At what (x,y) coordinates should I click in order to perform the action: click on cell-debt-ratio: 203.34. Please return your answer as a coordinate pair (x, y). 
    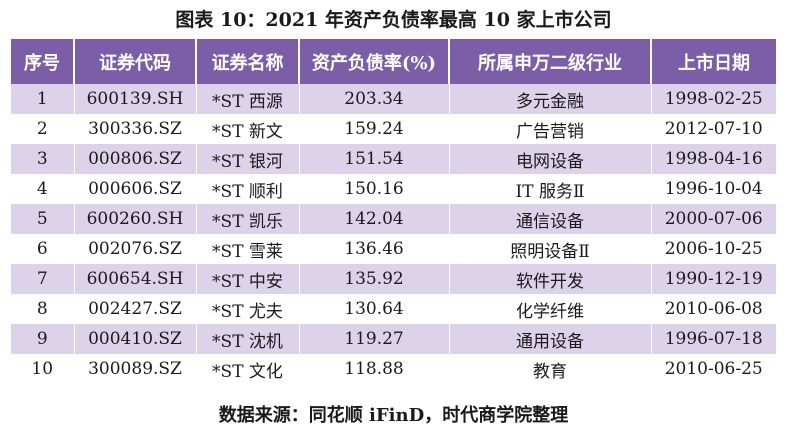
    Looking at the image, I should click on (374, 99).